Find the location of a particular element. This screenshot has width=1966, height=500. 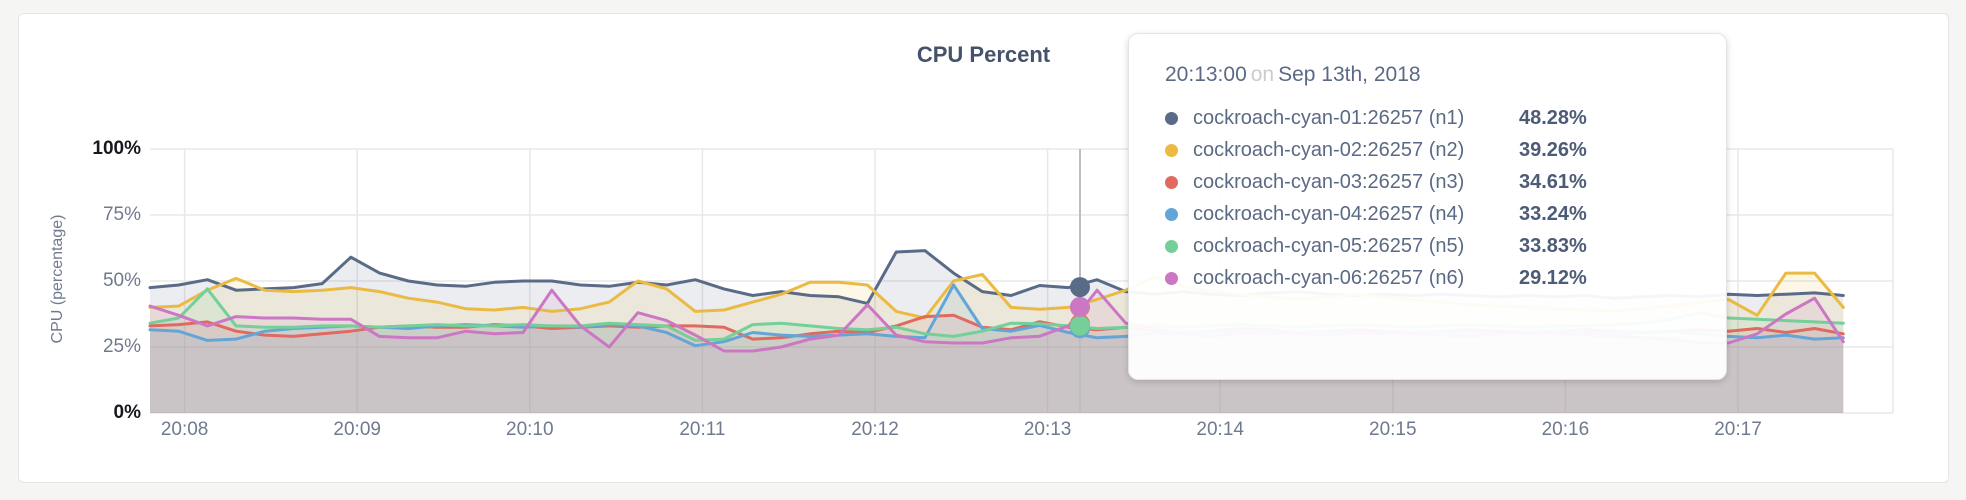

tooltip-series-value: 33.83% is located at coordinates (1553, 245).